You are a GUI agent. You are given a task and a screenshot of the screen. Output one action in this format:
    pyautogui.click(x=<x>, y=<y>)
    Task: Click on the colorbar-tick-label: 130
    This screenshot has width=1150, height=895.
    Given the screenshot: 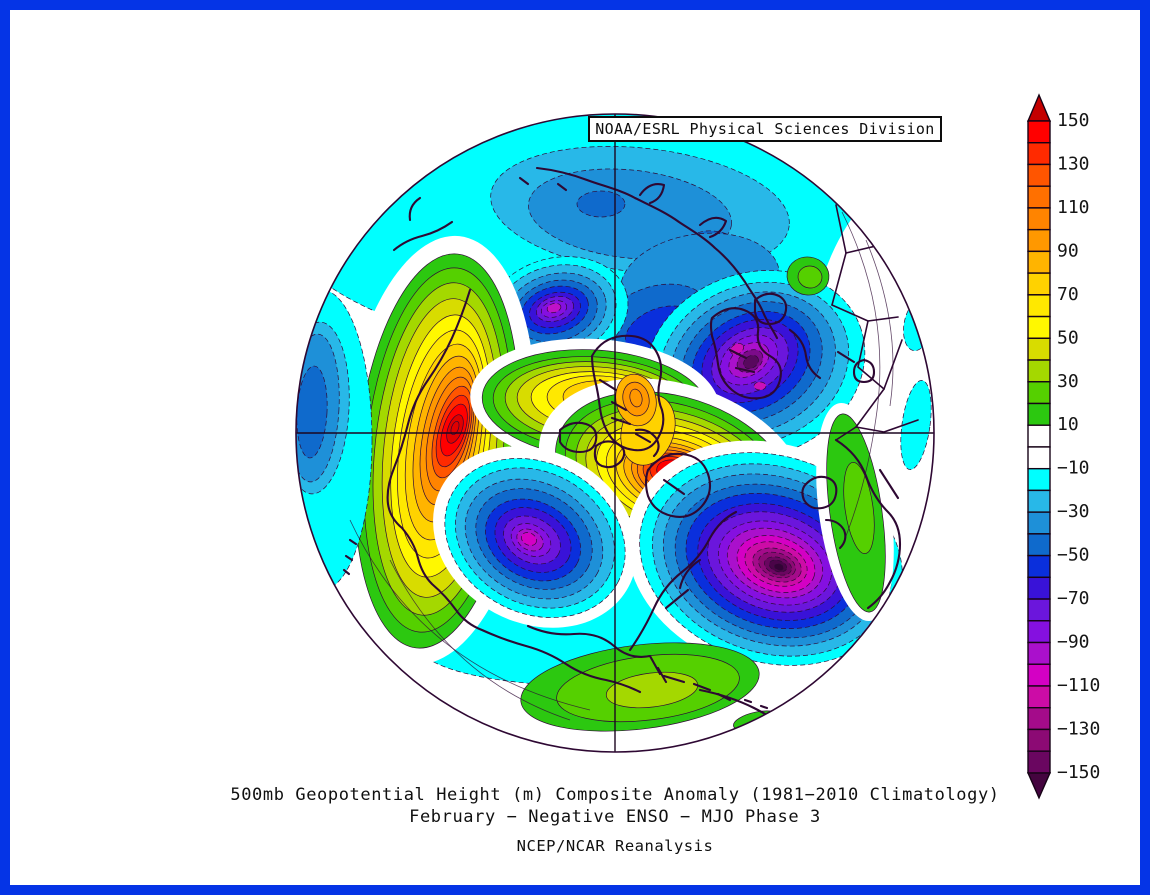 What is the action you would take?
    pyautogui.click(x=1073, y=163)
    